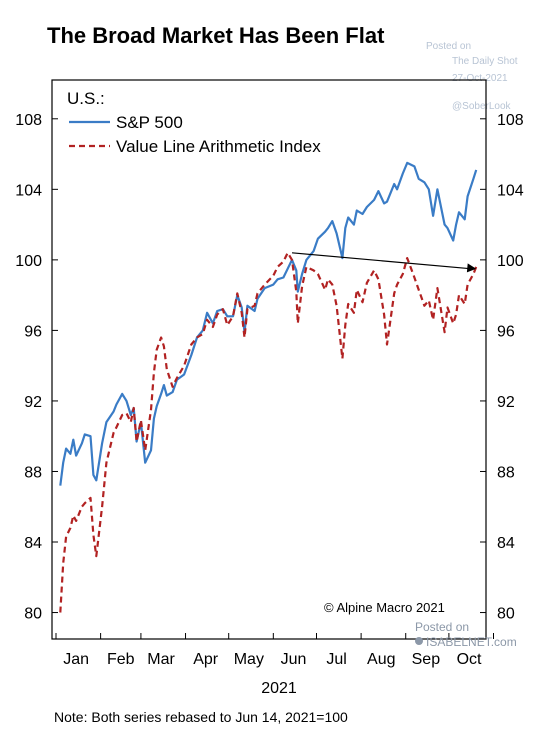  Describe the element at coordinates (426, 659) in the screenshot. I see `x-tick-label: Sep` at that location.